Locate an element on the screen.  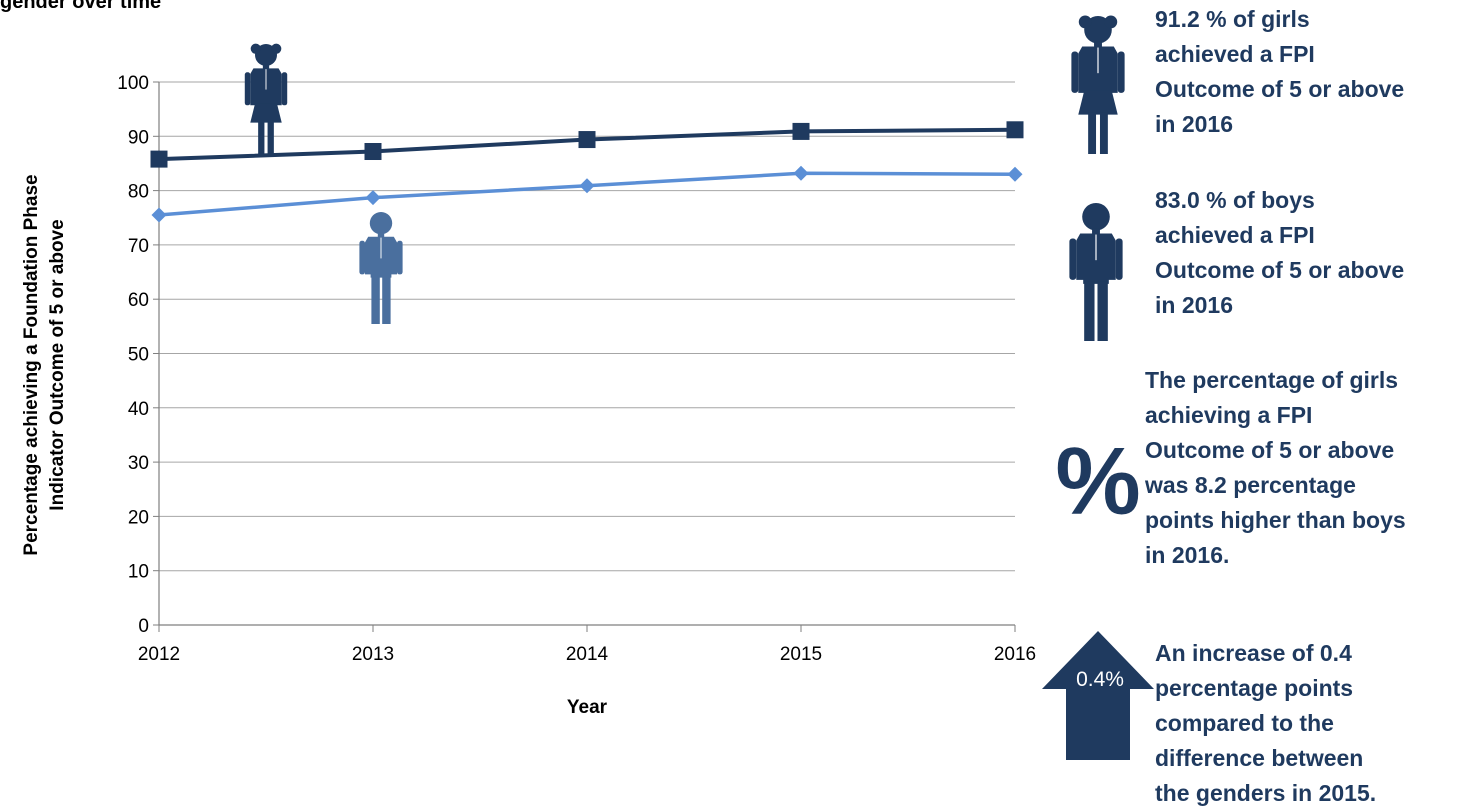
data-point-girls-2012 is located at coordinates (159, 159).